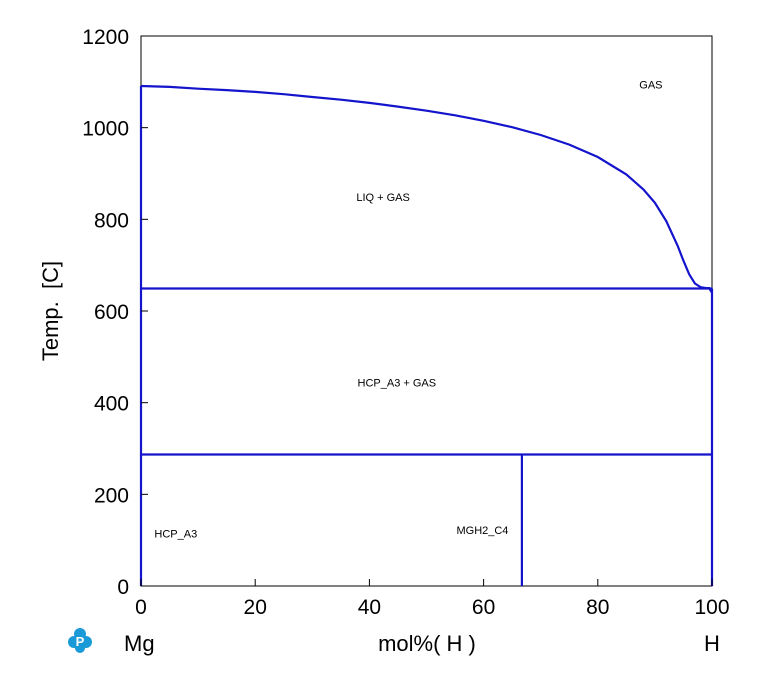 The width and height of the screenshot is (759, 695). Describe the element at coordinates (175, 534) in the screenshot. I see `region-label: HCP_A3` at that location.